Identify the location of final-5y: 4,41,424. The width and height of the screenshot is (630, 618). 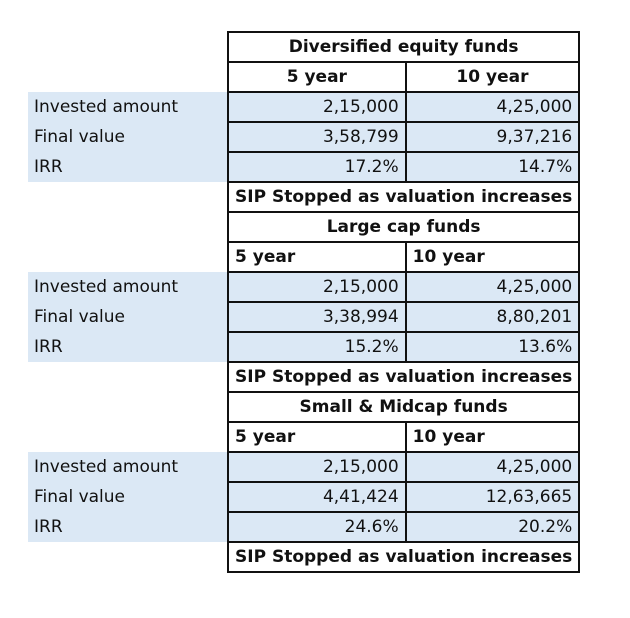
(317, 497).